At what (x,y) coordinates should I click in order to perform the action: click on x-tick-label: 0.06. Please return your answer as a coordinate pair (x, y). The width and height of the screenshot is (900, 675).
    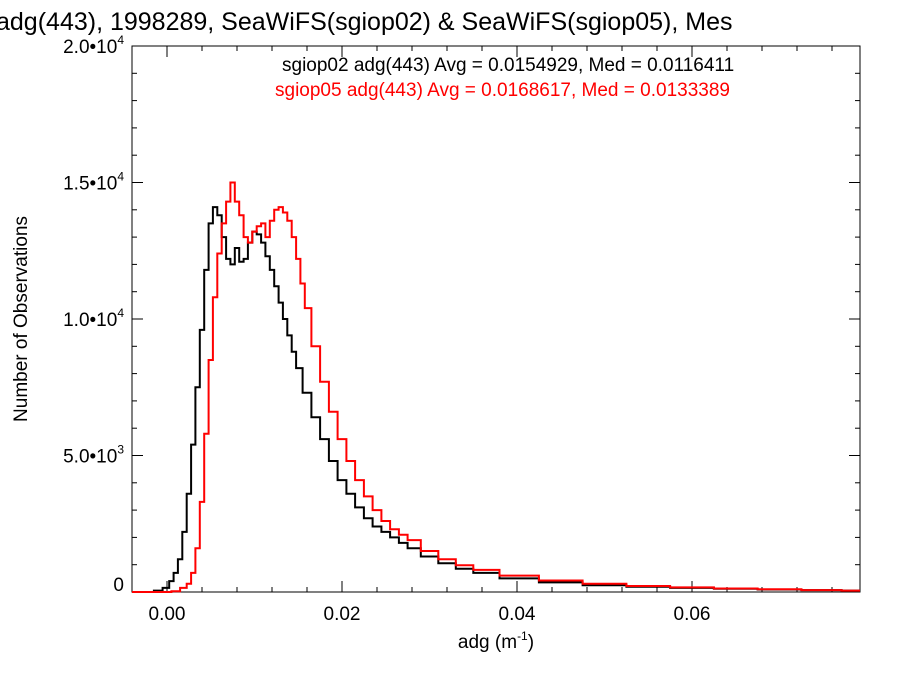
    Looking at the image, I should click on (692, 614).